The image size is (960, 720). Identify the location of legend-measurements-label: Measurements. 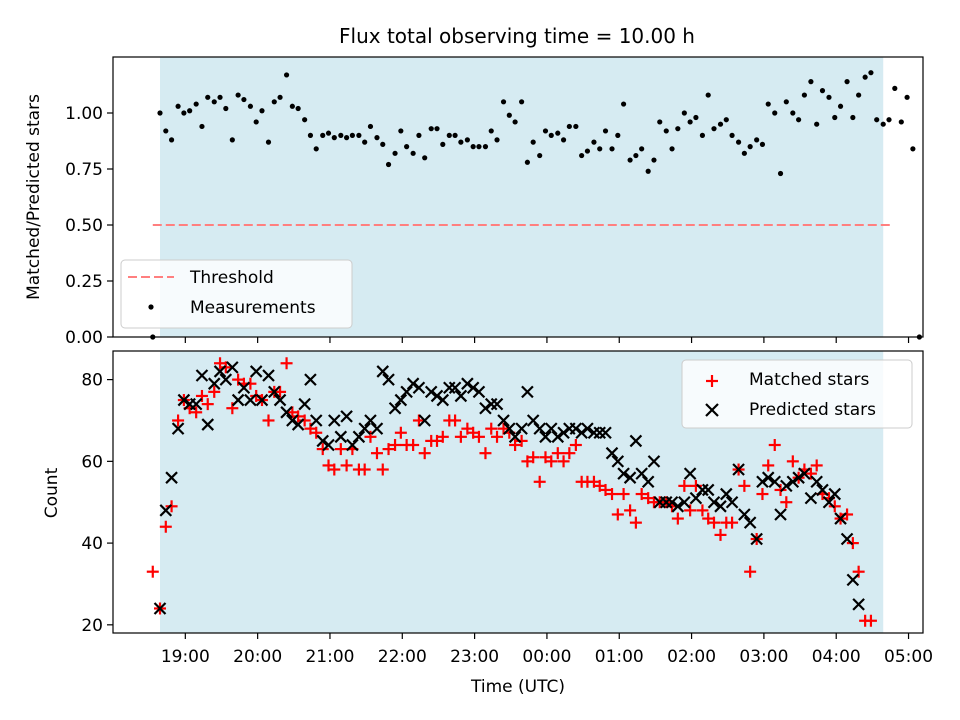
(253, 308).